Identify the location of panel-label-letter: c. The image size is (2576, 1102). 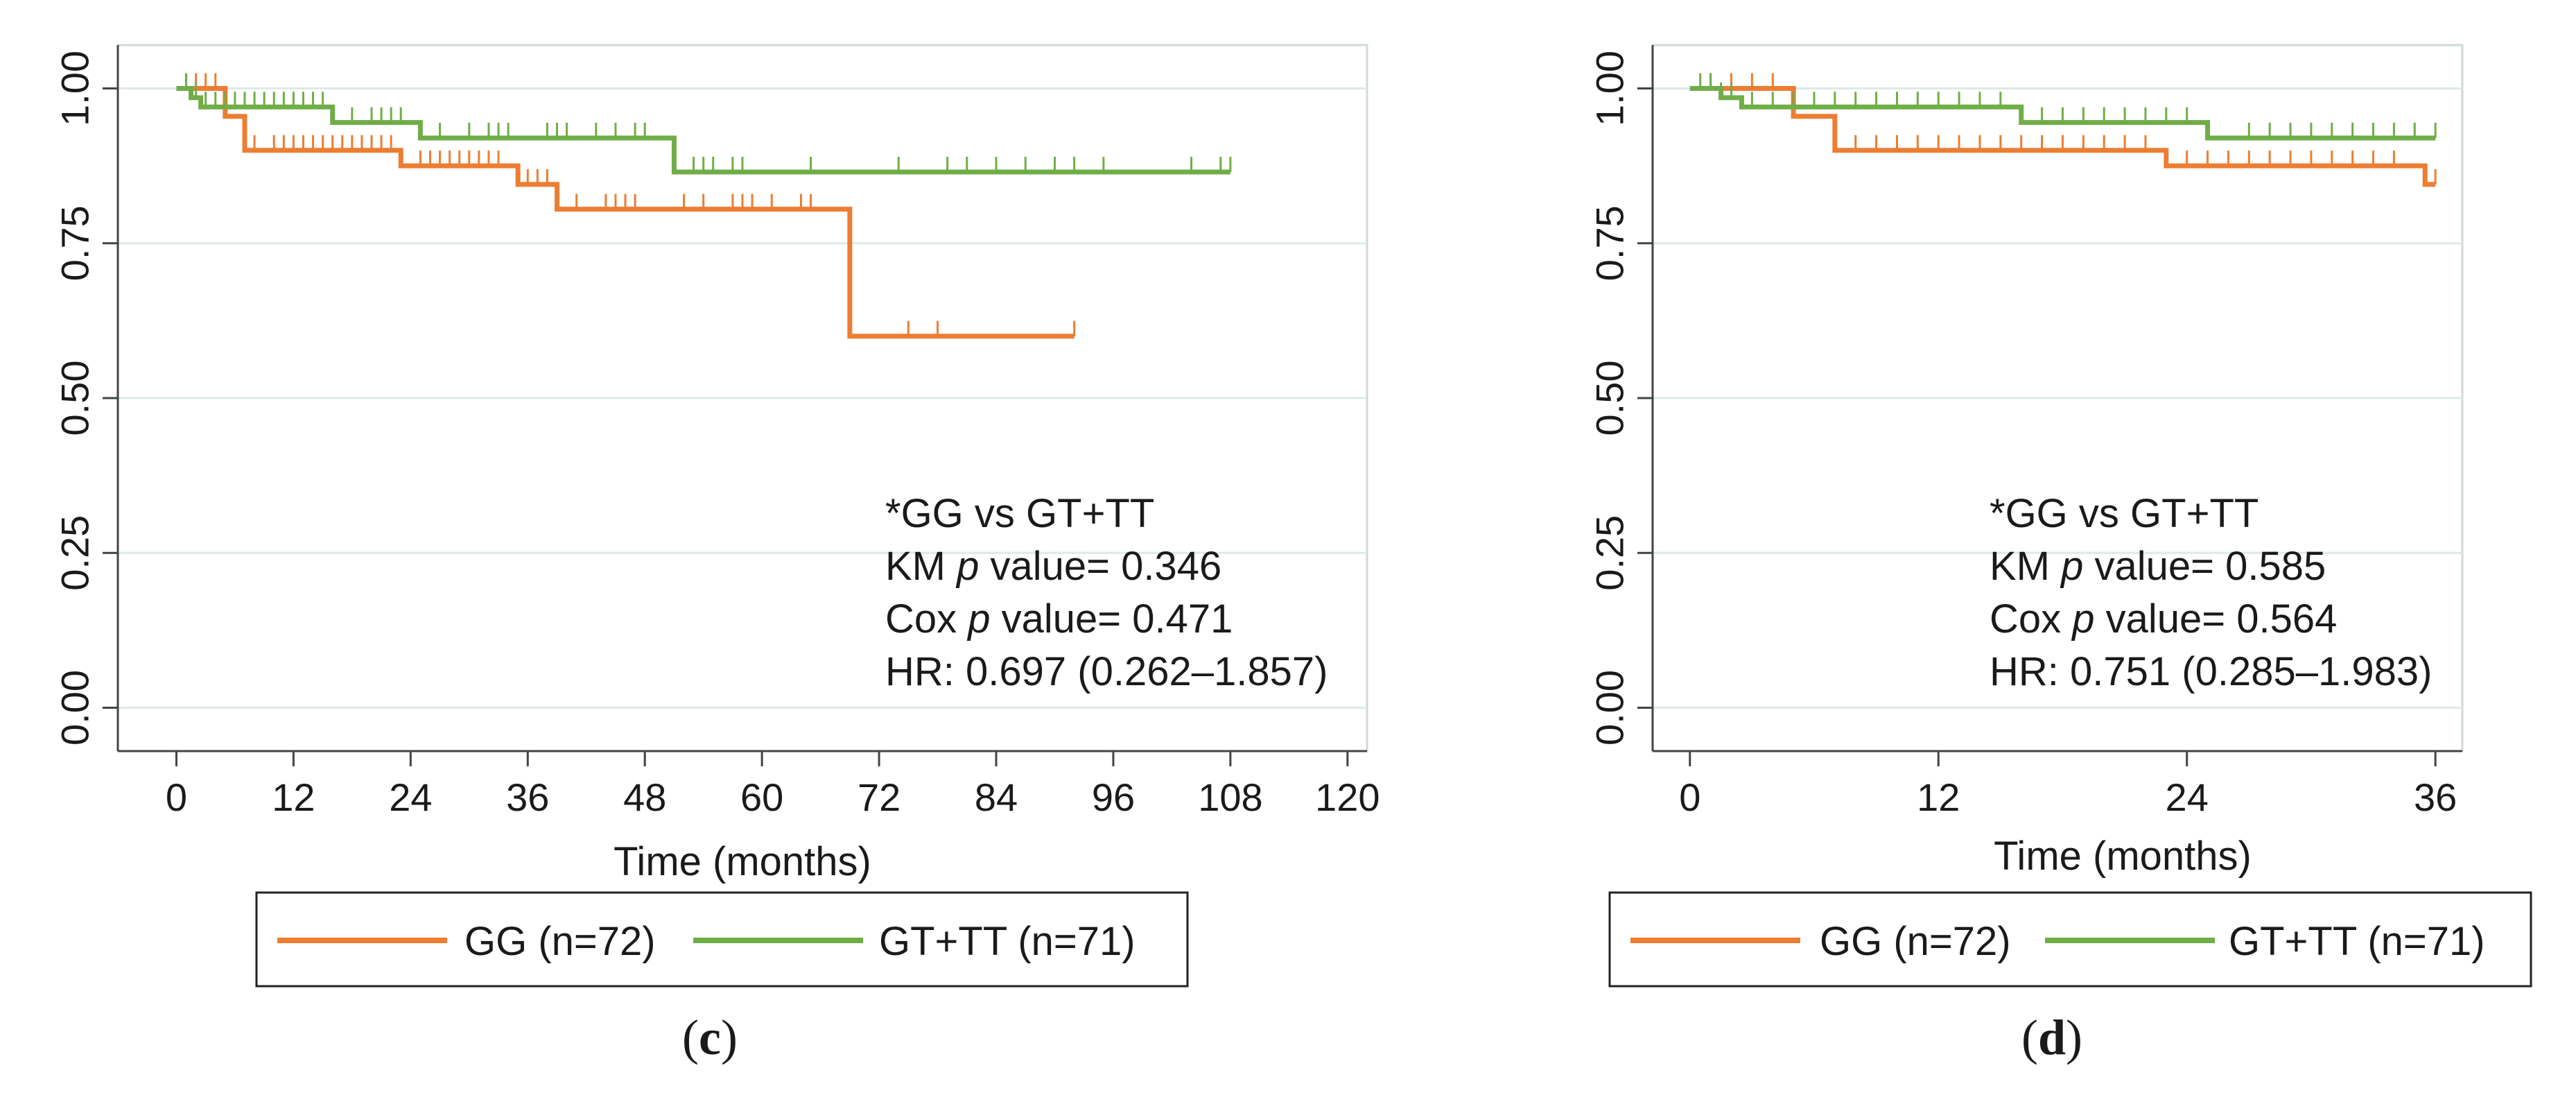
(710, 1037).